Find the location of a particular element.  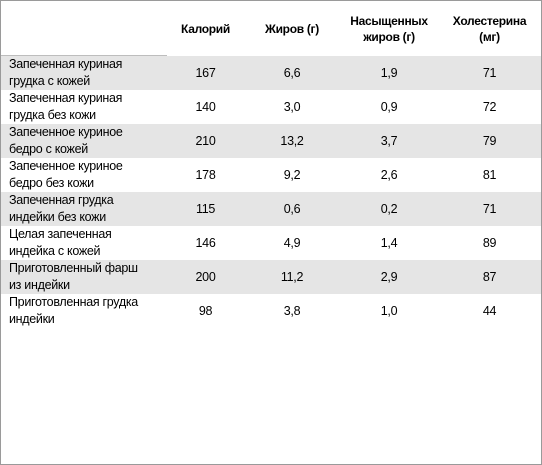

row-fat: 4,9 is located at coordinates (292, 243).